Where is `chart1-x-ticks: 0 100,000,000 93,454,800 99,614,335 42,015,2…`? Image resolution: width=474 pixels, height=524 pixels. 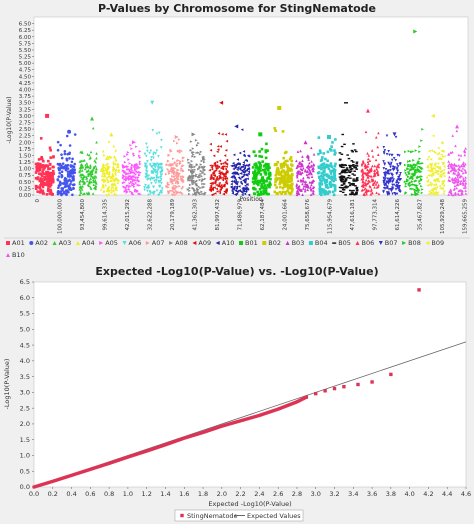
chart1-x-ticks: 0 100,000,000 93,454,800 99,614,335 42,015,2… is located at coordinates (251, 217).